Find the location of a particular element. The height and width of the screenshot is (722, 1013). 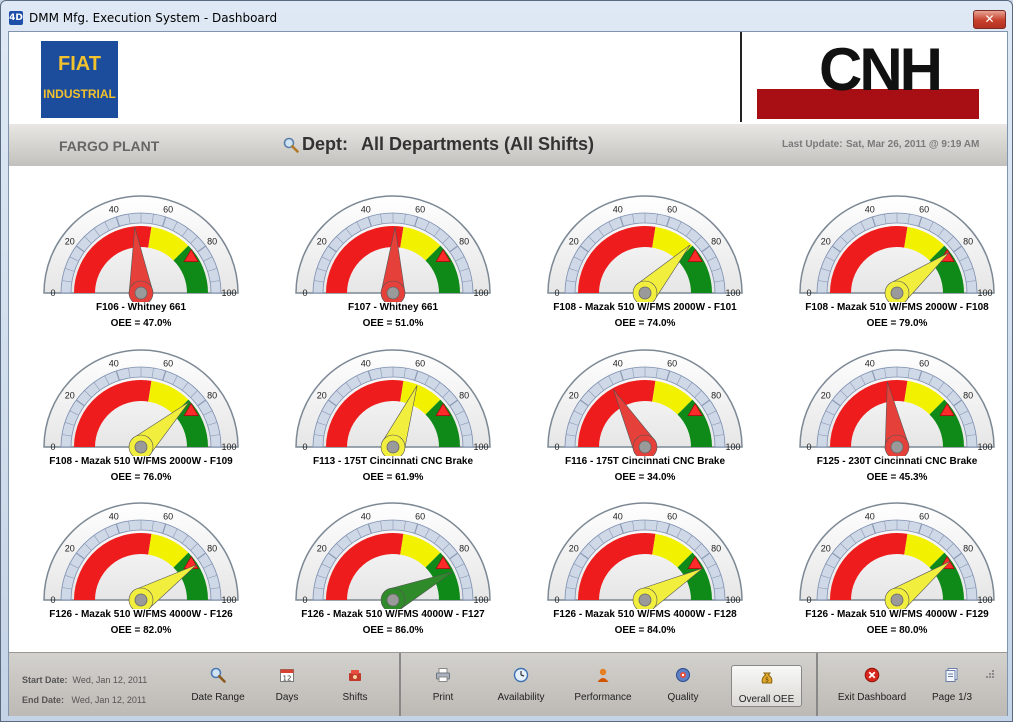

availability-button: Availability is located at coordinates (521, 688).